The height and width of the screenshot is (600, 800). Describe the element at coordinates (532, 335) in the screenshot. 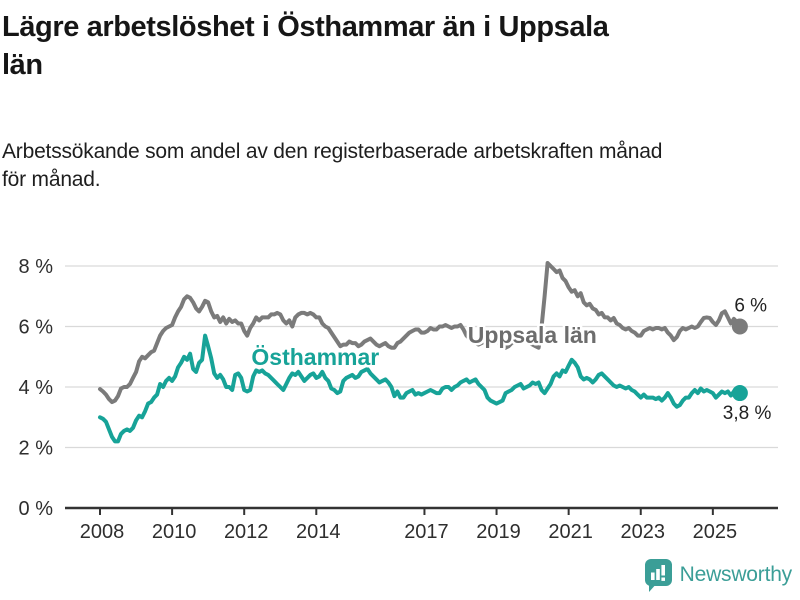

I see `series-annotation: Uppsala län` at that location.